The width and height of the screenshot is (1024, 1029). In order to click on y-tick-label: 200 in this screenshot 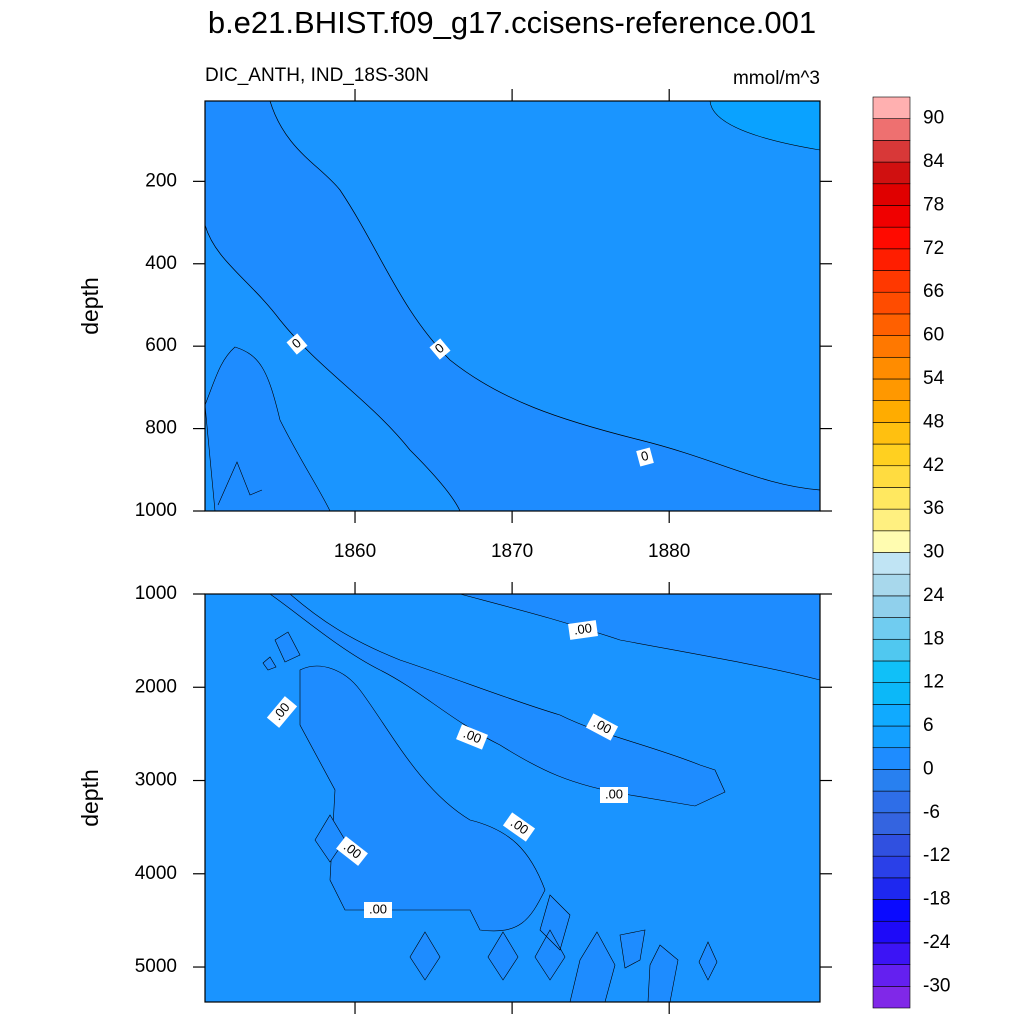, I will do `click(161, 180)`.